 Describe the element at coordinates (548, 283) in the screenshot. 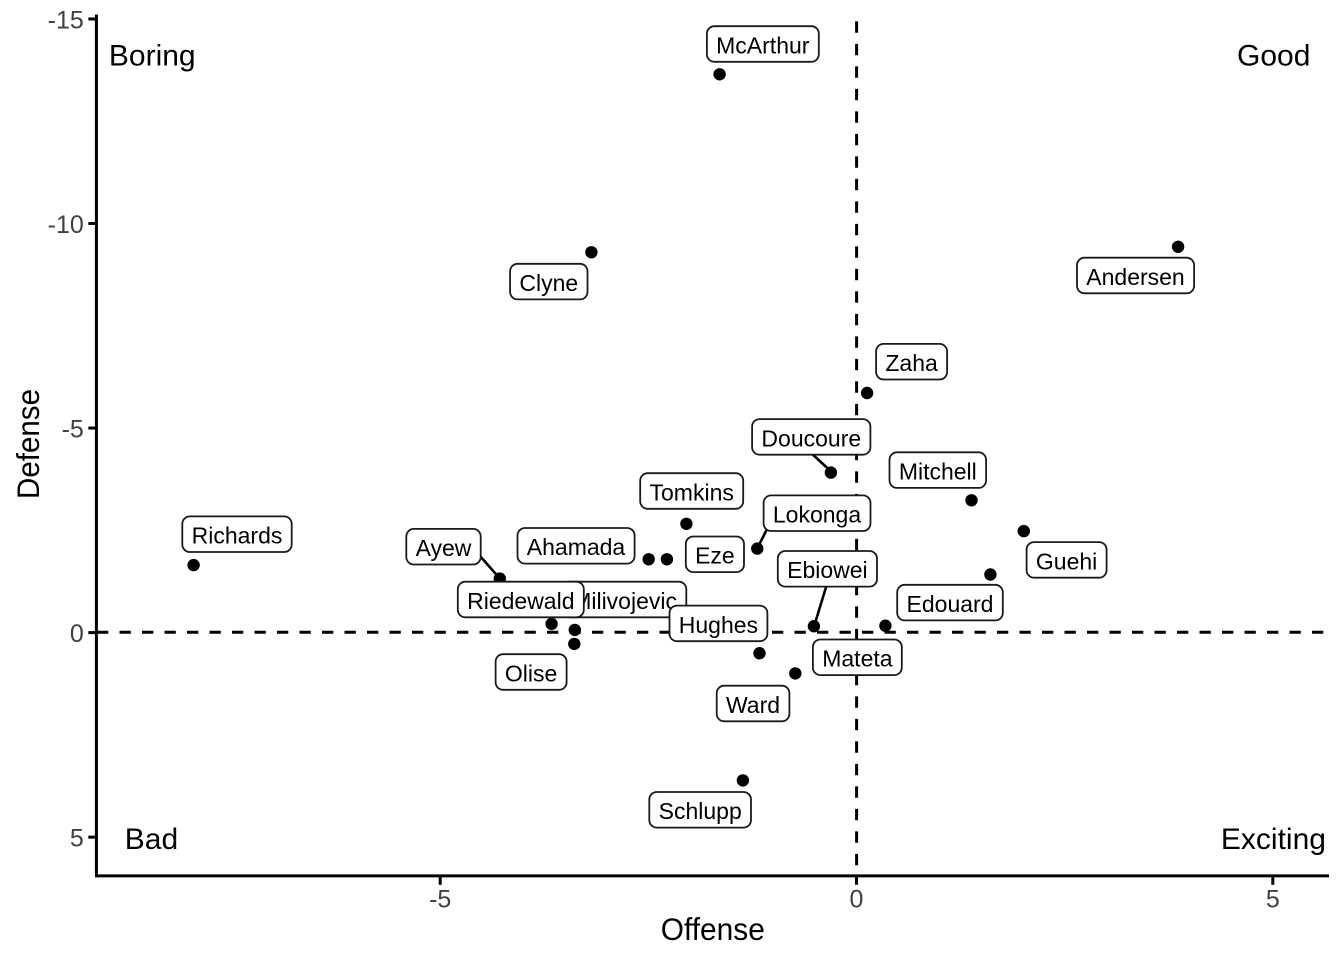

I see `svg-text: Clyne` at that location.